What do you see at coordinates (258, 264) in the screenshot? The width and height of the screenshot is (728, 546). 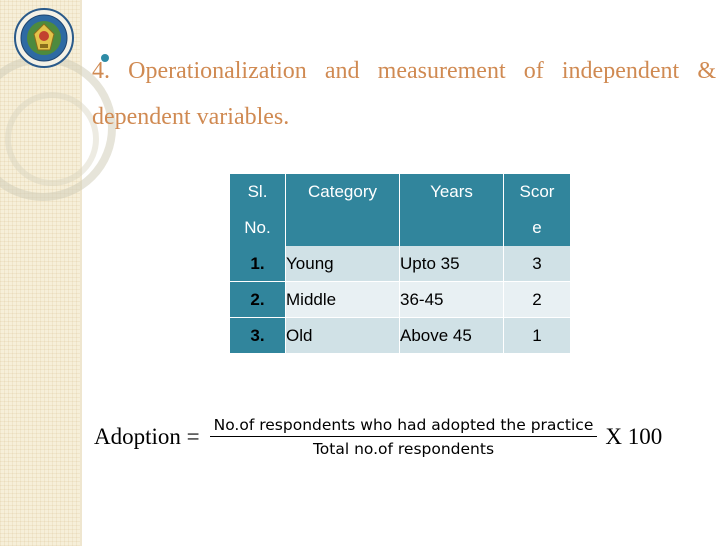 I see `row-serial: 1.` at bounding box center [258, 264].